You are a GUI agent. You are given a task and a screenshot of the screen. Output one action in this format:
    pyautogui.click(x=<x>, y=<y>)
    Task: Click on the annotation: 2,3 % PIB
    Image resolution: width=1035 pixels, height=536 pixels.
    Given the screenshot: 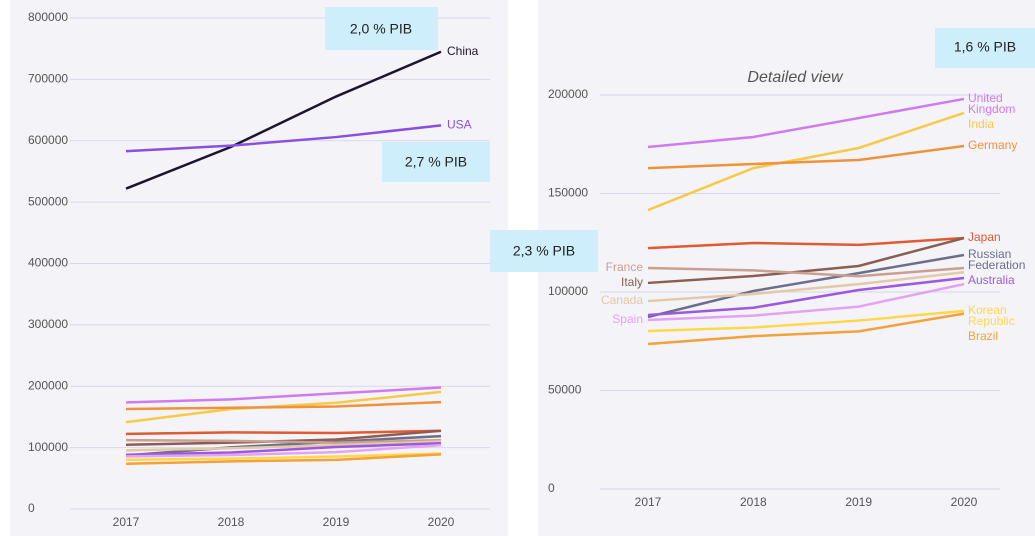 What is the action you would take?
    pyautogui.click(x=544, y=251)
    